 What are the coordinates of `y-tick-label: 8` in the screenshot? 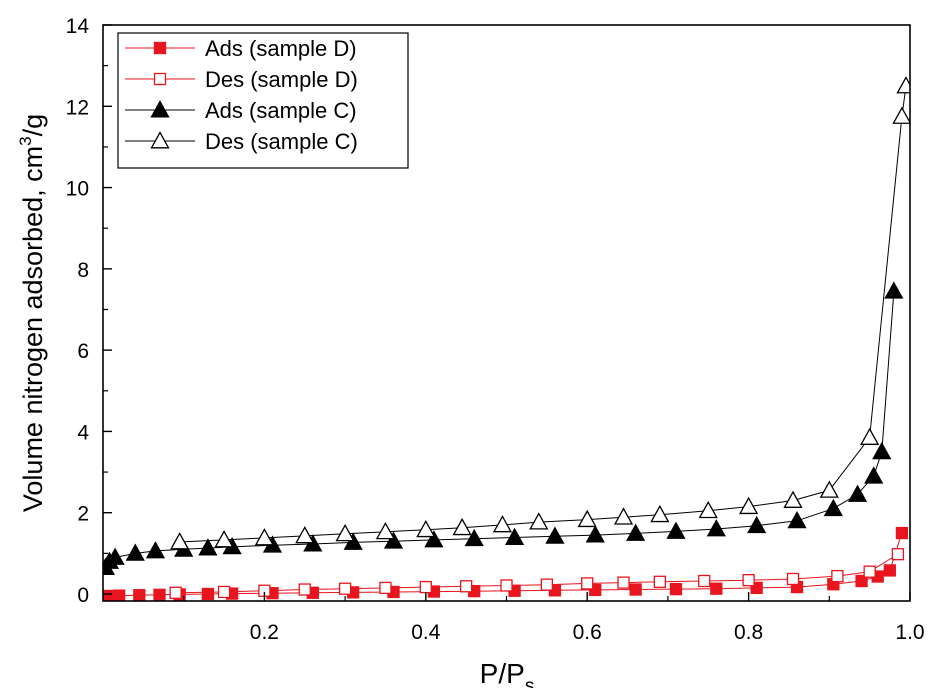 It's located at (83, 270).